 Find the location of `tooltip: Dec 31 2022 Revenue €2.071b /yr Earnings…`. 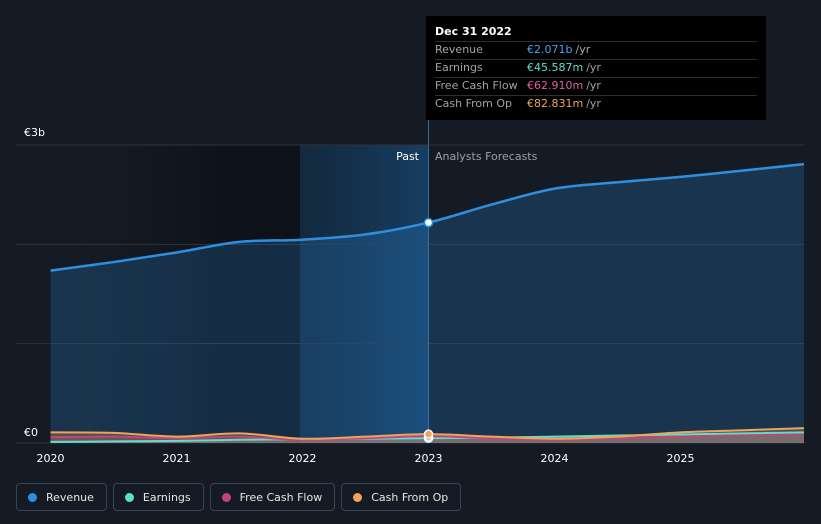

tooltip: Dec 31 2022 Revenue €2.071b /yr Earnings… is located at coordinates (596, 68).